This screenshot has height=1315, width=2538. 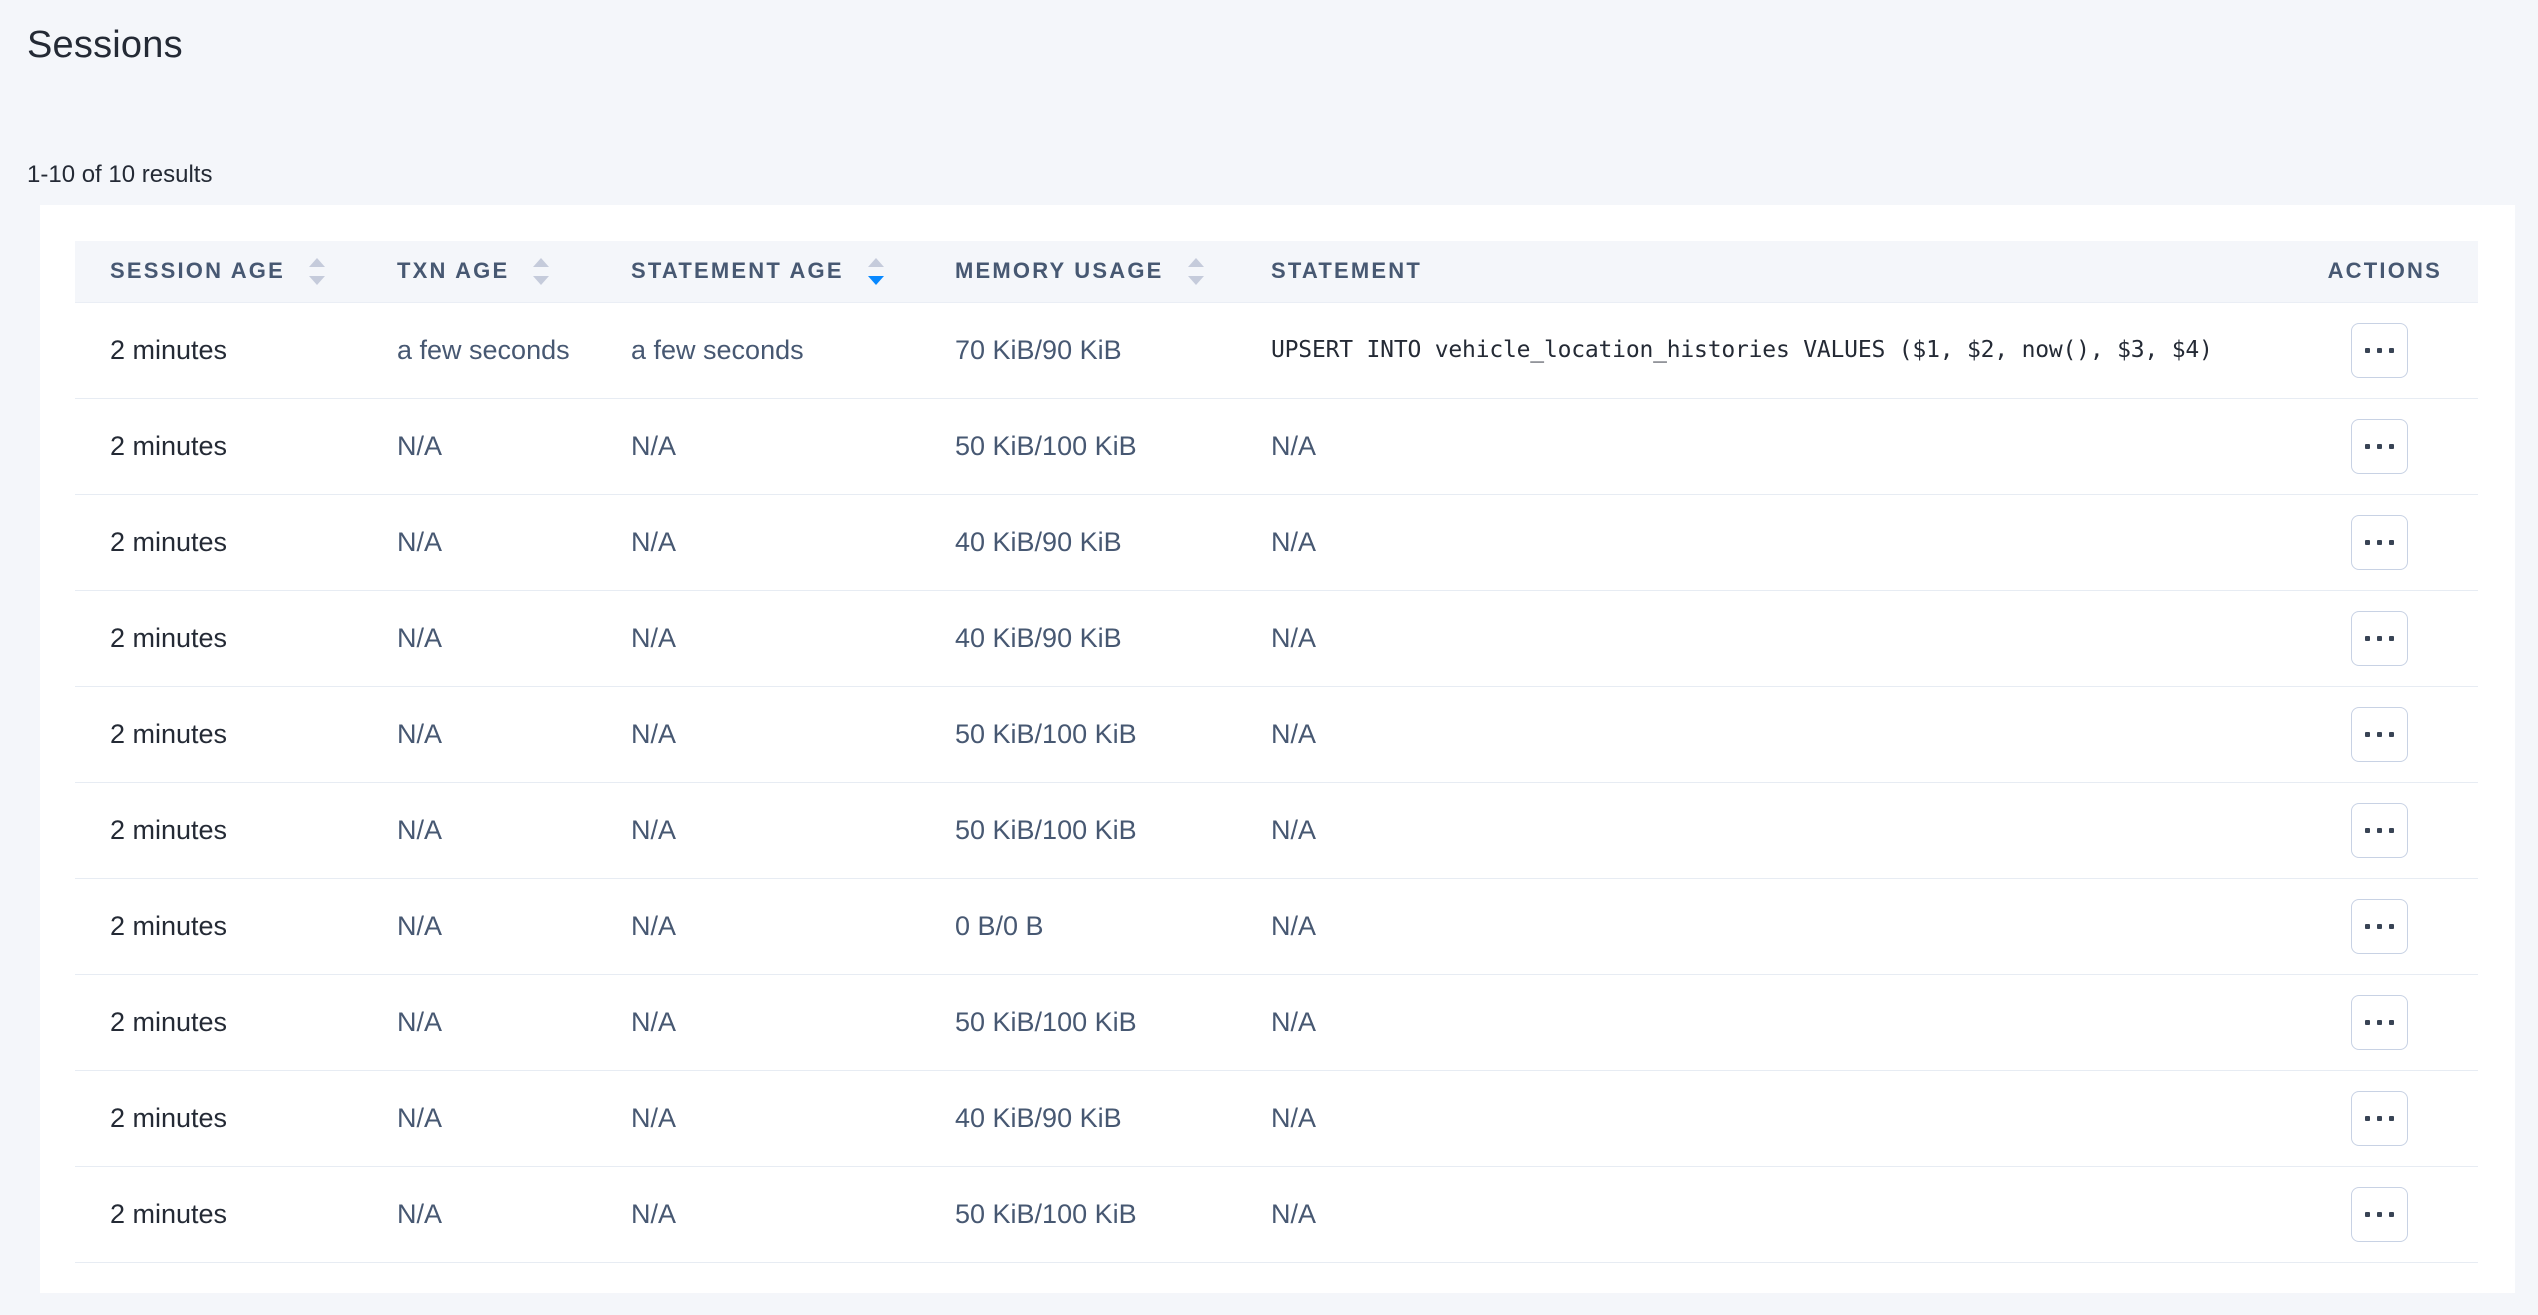 I want to click on memory-usage-cell: 0 B/0 B, so click(x=1078, y=926).